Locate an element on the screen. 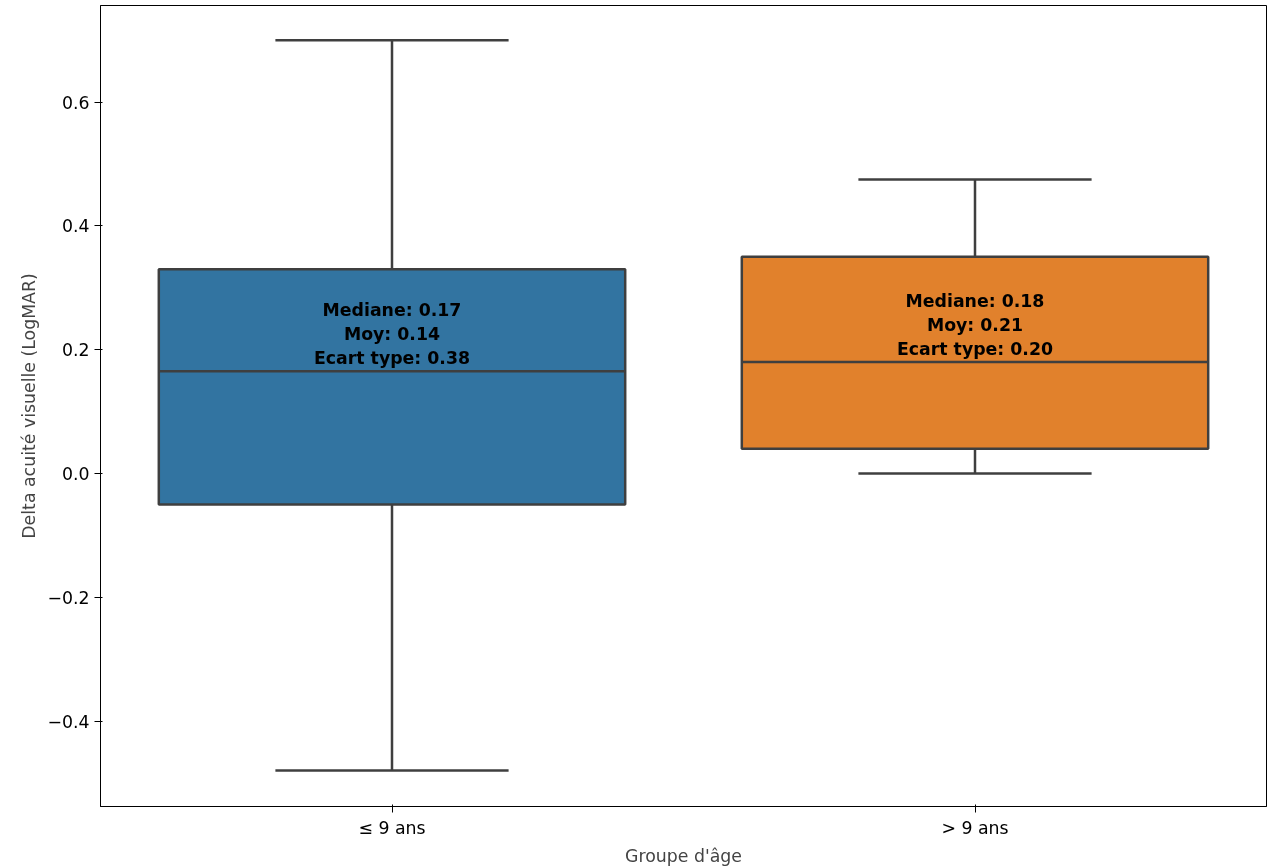  y-tick-label: 0.6 is located at coordinates (75, 102).